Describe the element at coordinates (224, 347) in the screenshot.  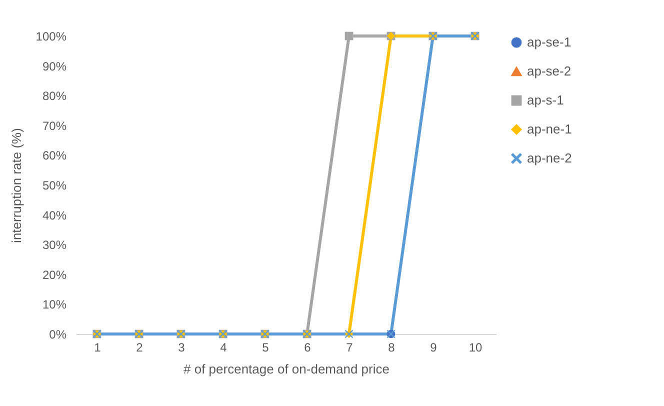
I see `x-tick-label: 4` at that location.